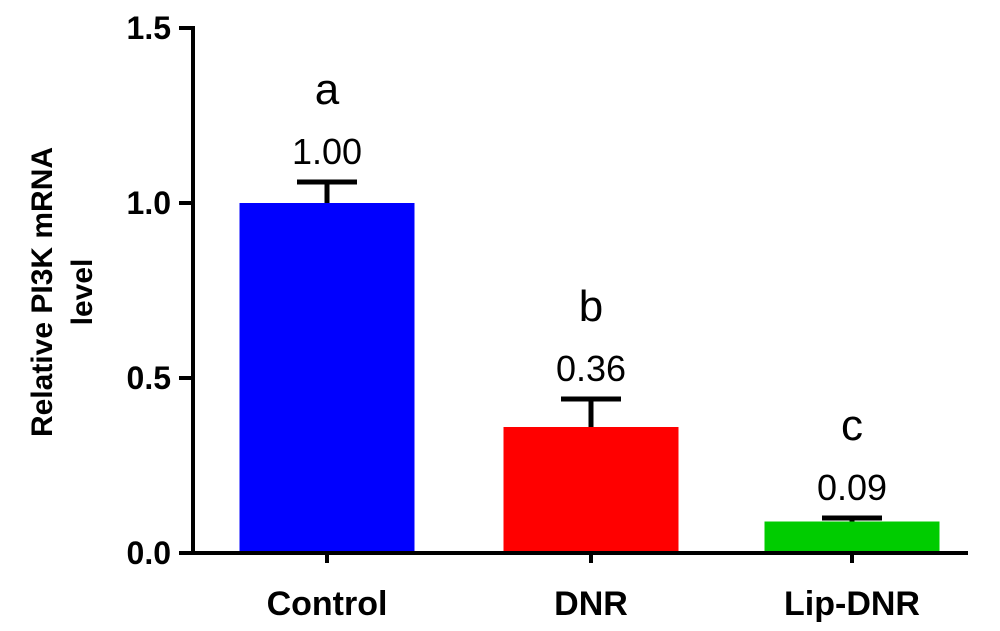  Describe the element at coordinates (327, 89) in the screenshot. I see `significance-label: a` at that location.